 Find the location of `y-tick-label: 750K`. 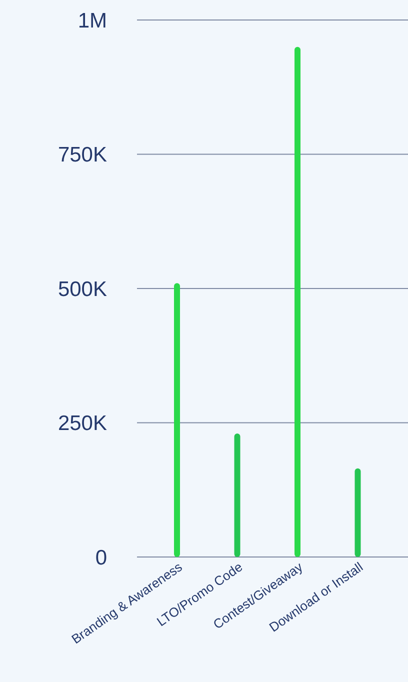

y-tick-label: 750K is located at coordinates (82, 155).